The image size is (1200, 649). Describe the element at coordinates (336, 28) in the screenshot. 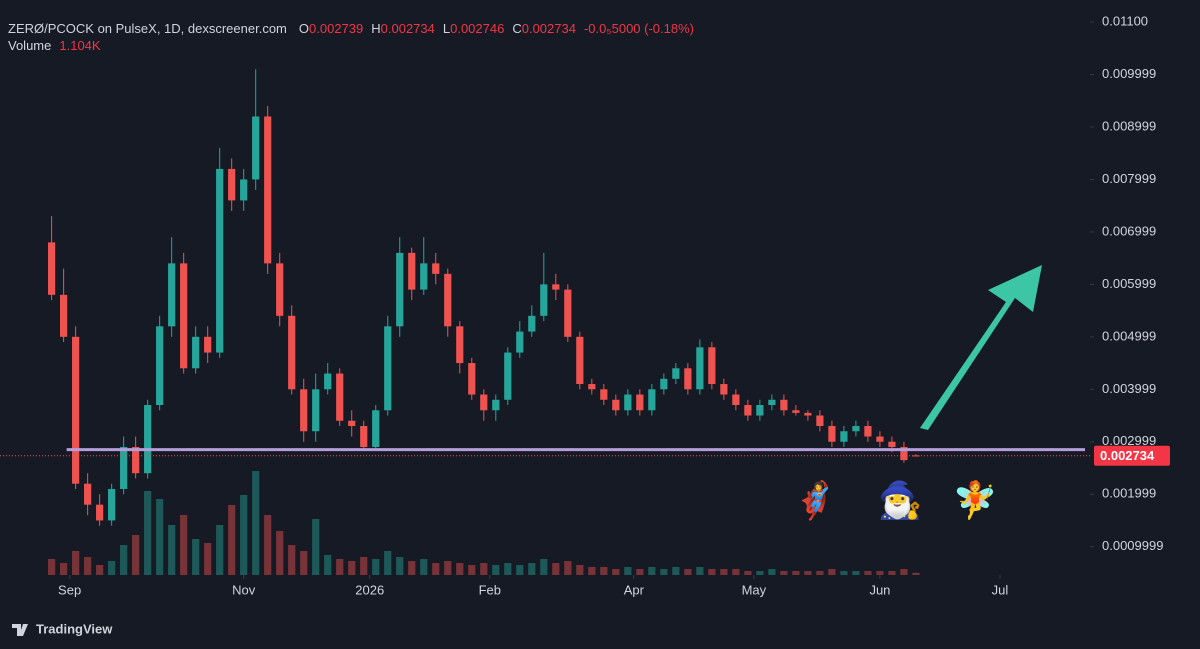

I see `legend-ohlc-value: 0.002739` at that location.